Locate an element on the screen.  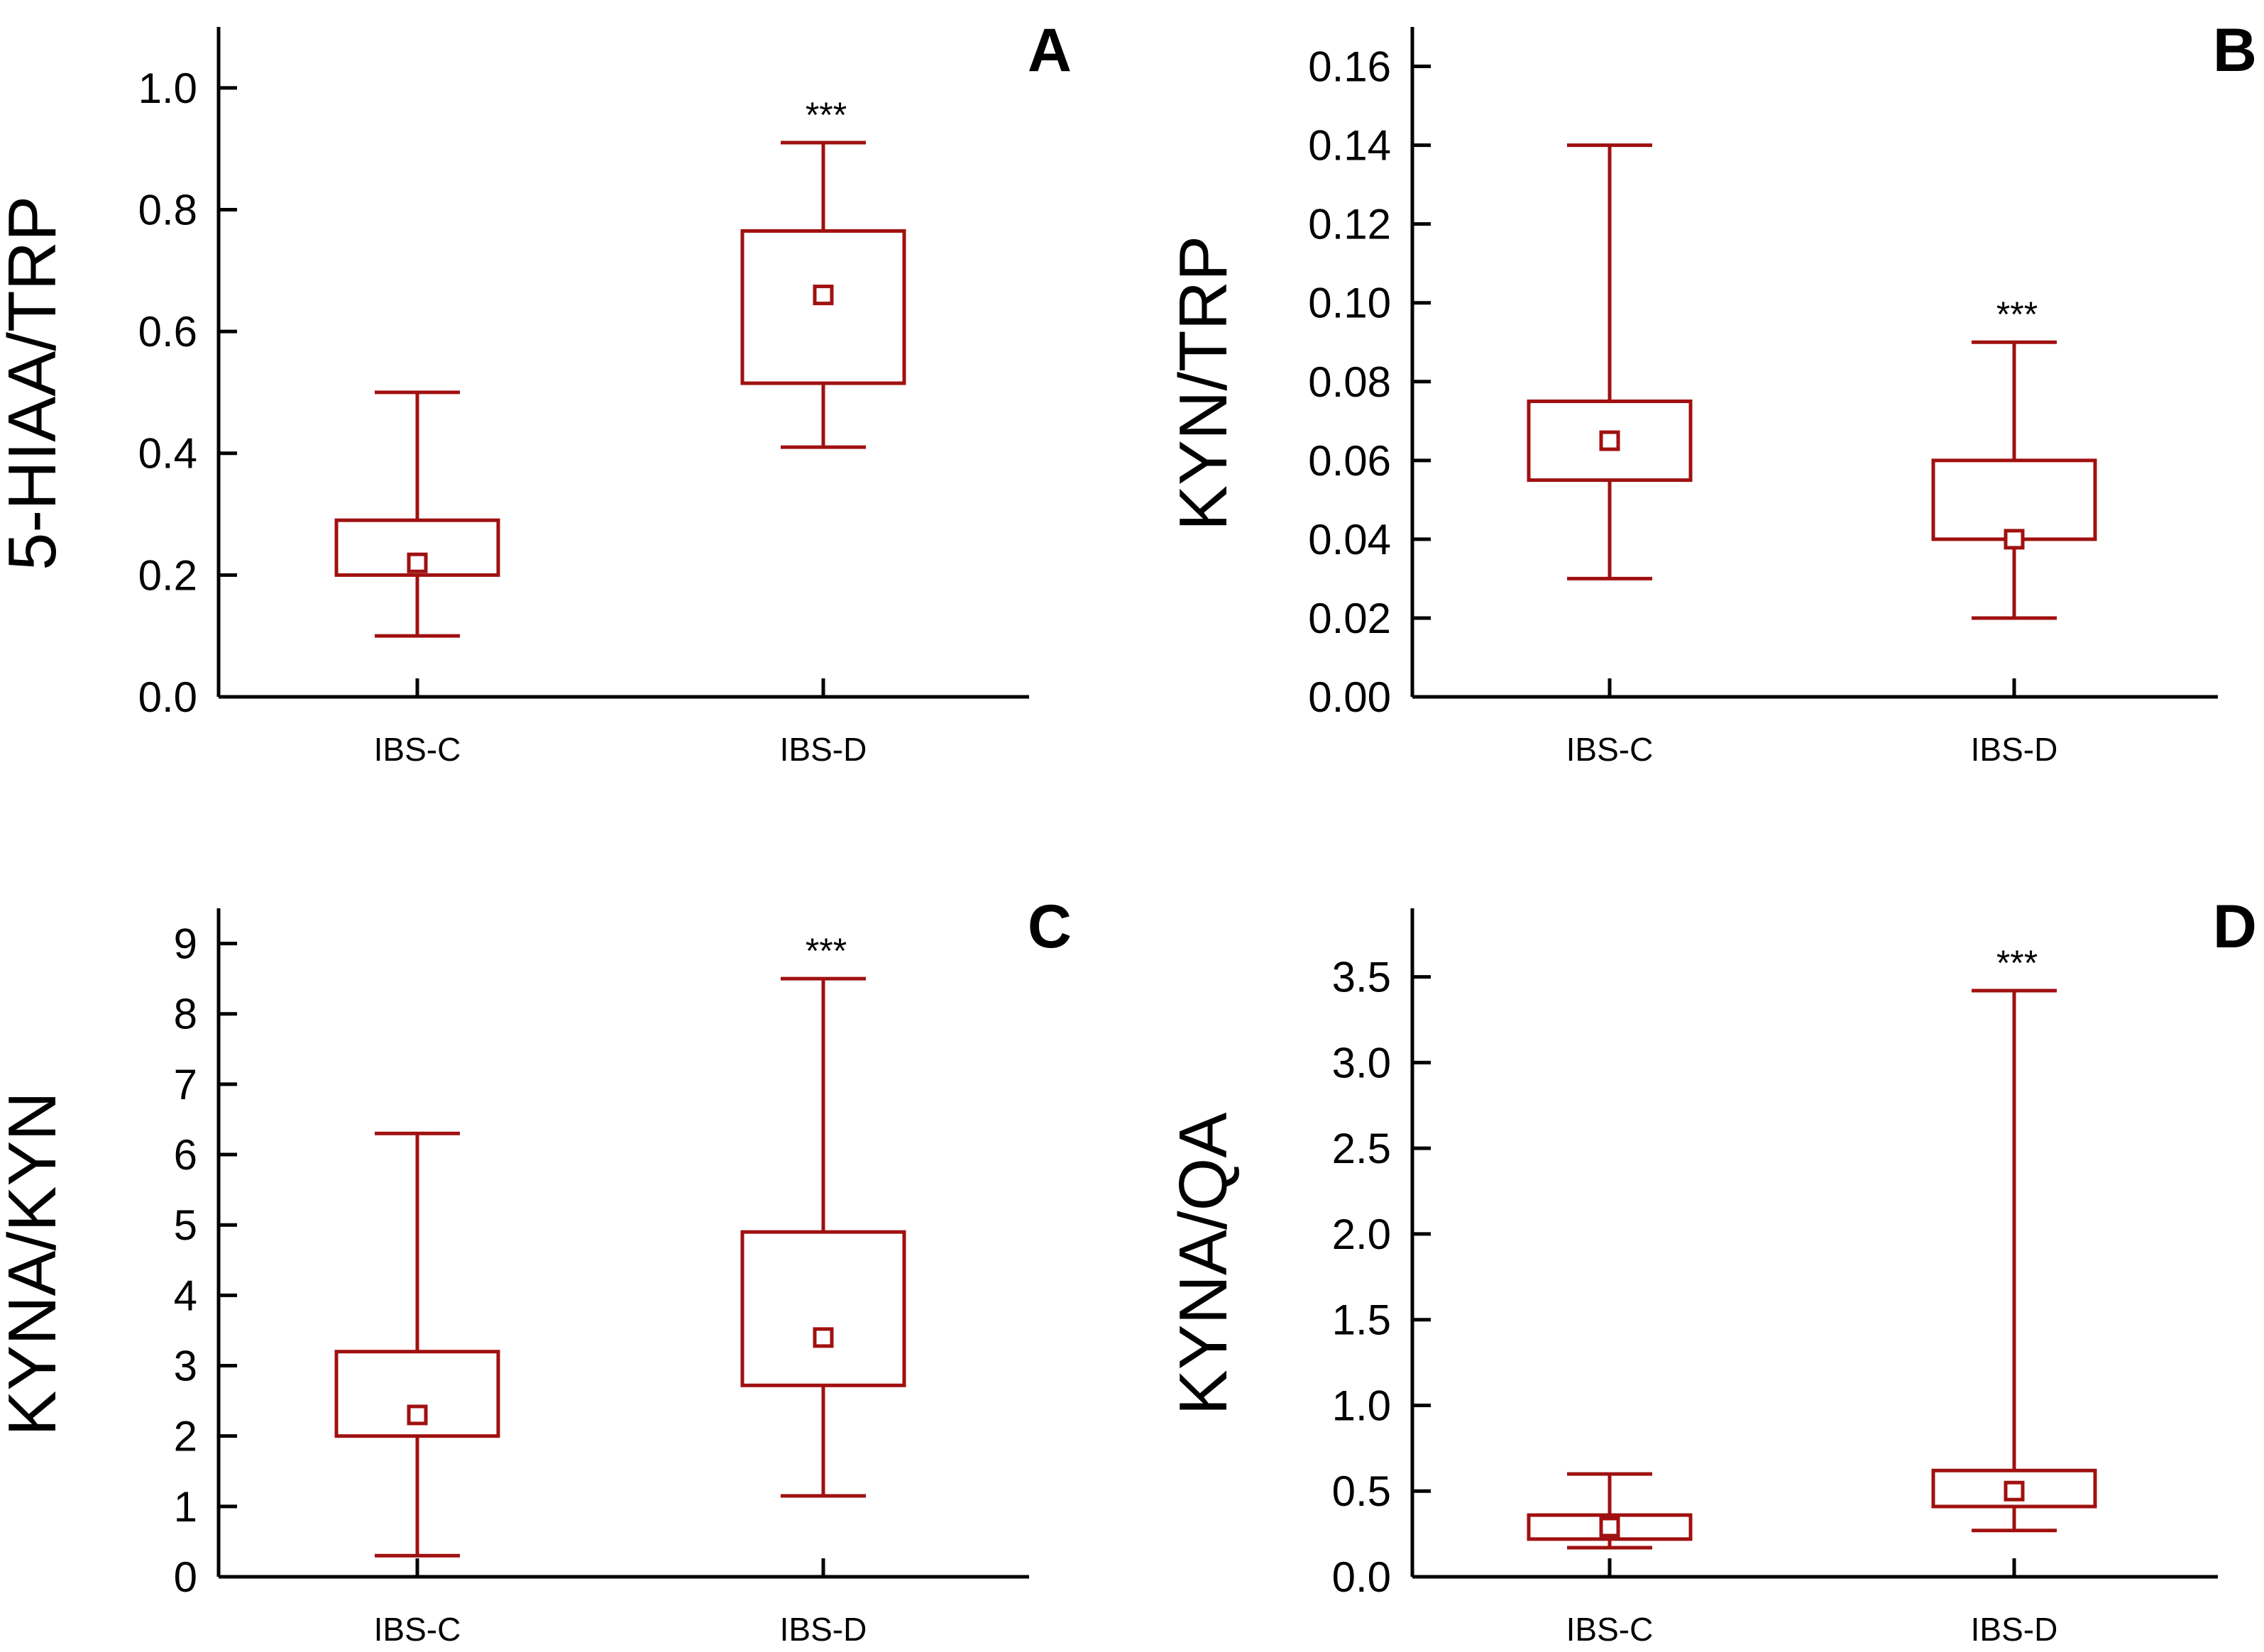
panel-letter: D is located at coordinates (2235, 927).